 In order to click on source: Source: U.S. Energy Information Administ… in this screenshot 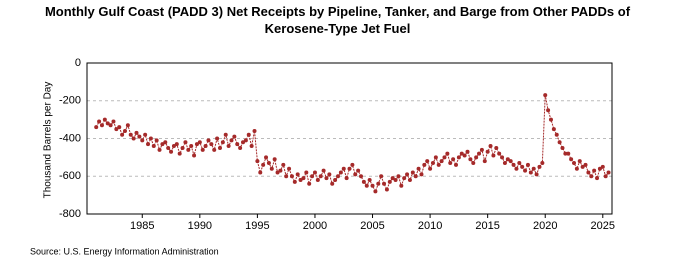, I will do `click(124, 251)`.